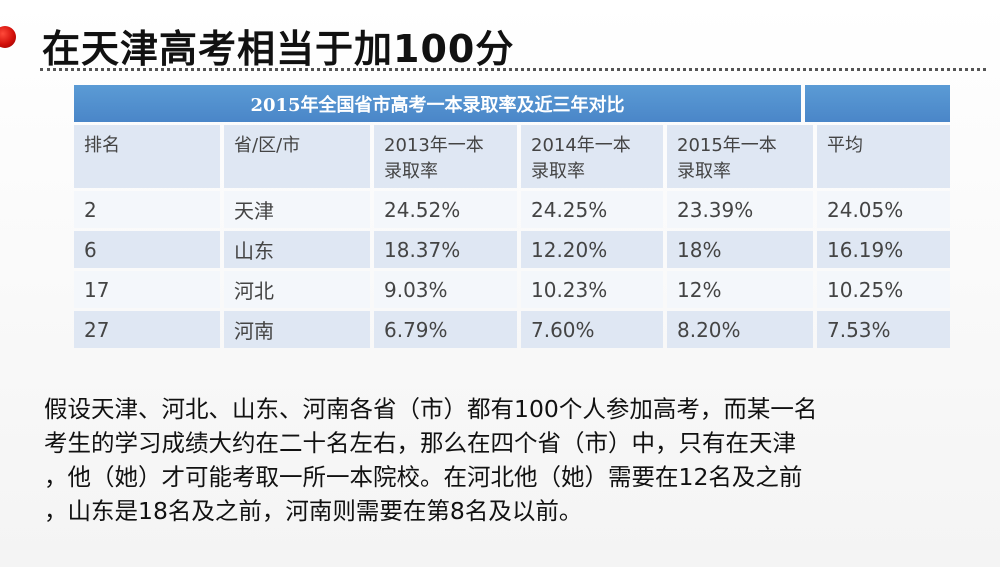  I want to click on page-title: 在天津高考相当于加100分, so click(278, 49).